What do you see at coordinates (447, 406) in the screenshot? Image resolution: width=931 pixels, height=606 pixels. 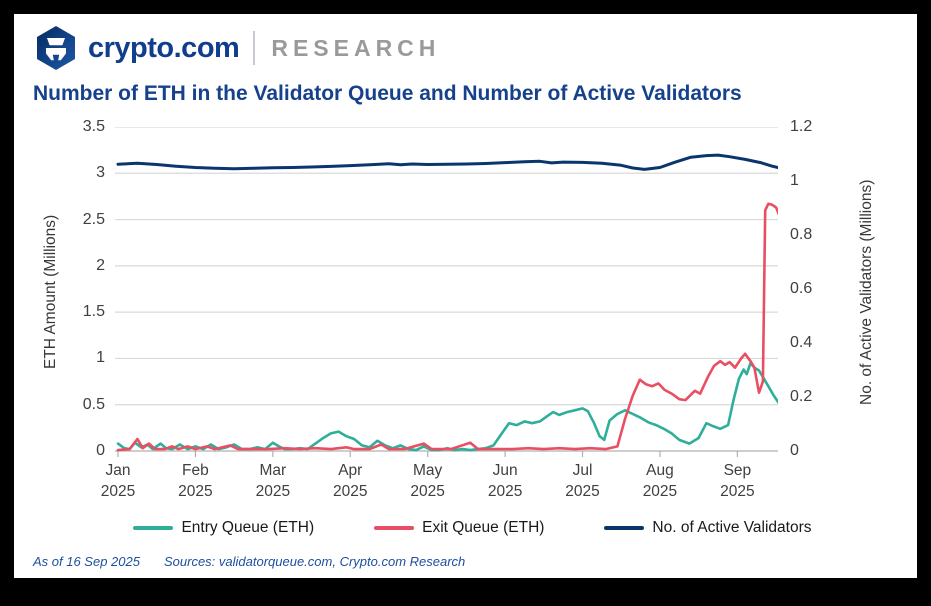 I see `series-line-entry-queue-eth` at bounding box center [447, 406].